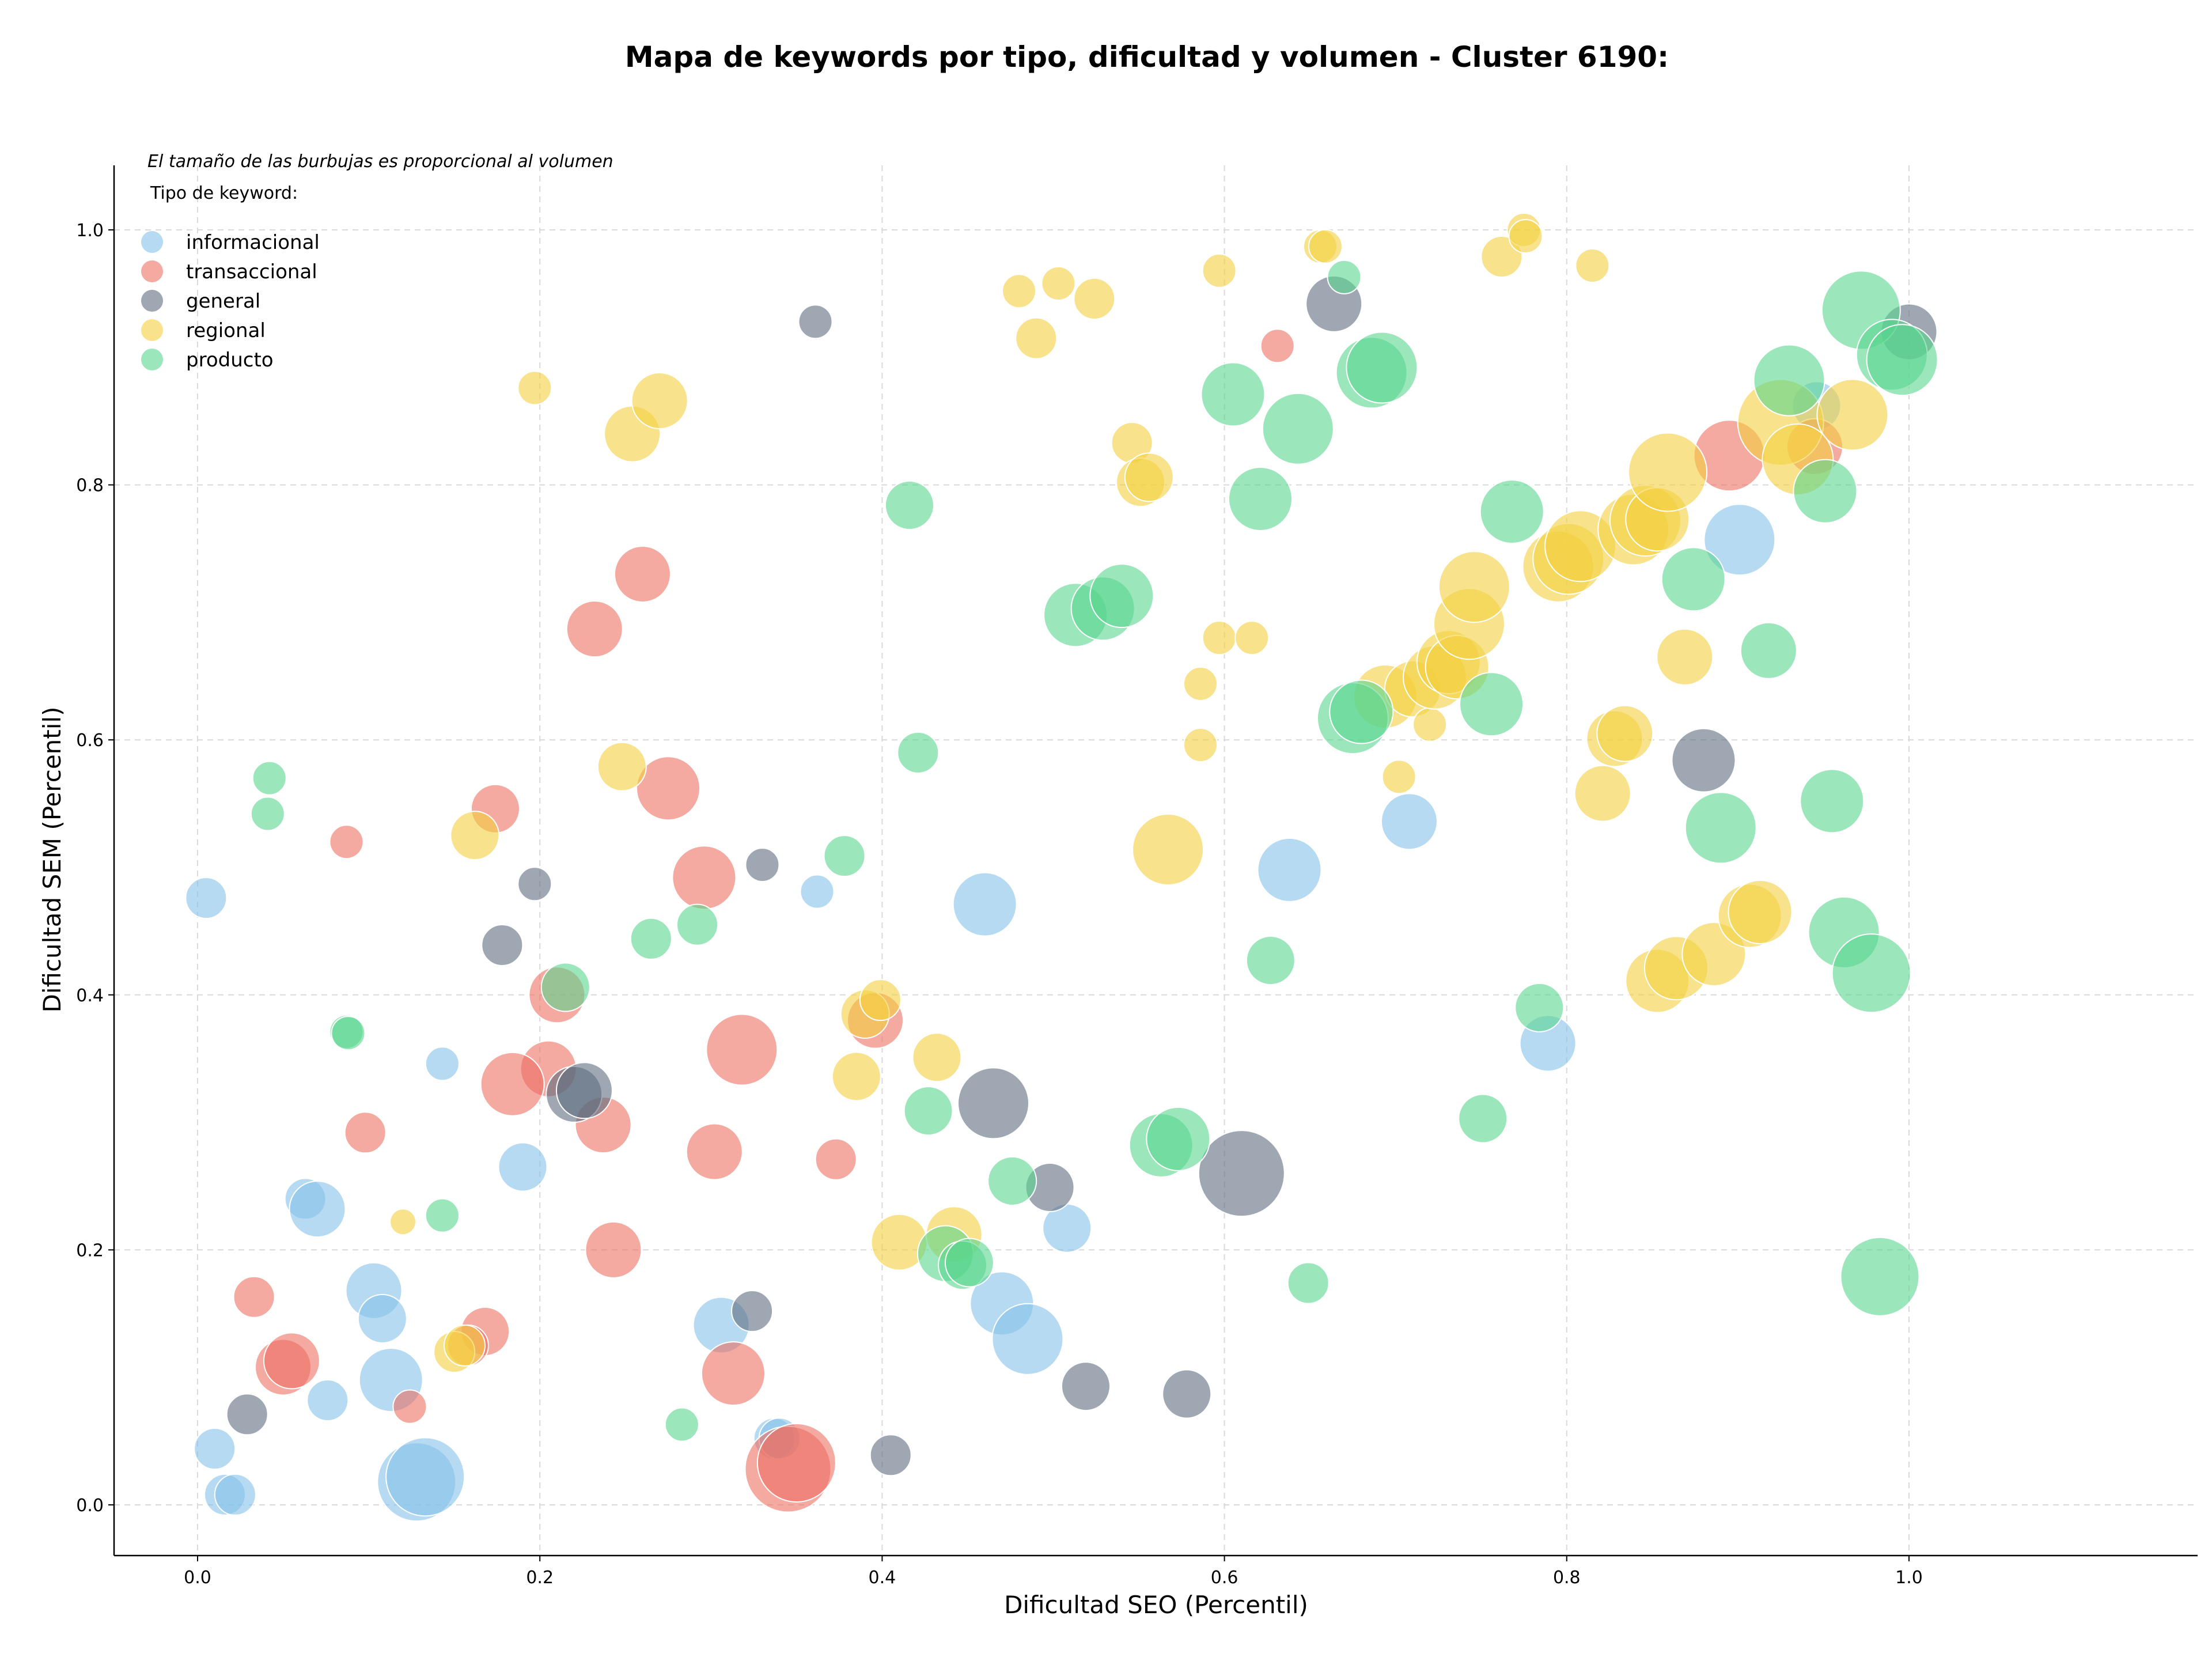 This screenshot has height=1661, width=2212. Describe the element at coordinates (253, 242) in the screenshot. I see `legend-label-informacional: informacional` at that location.